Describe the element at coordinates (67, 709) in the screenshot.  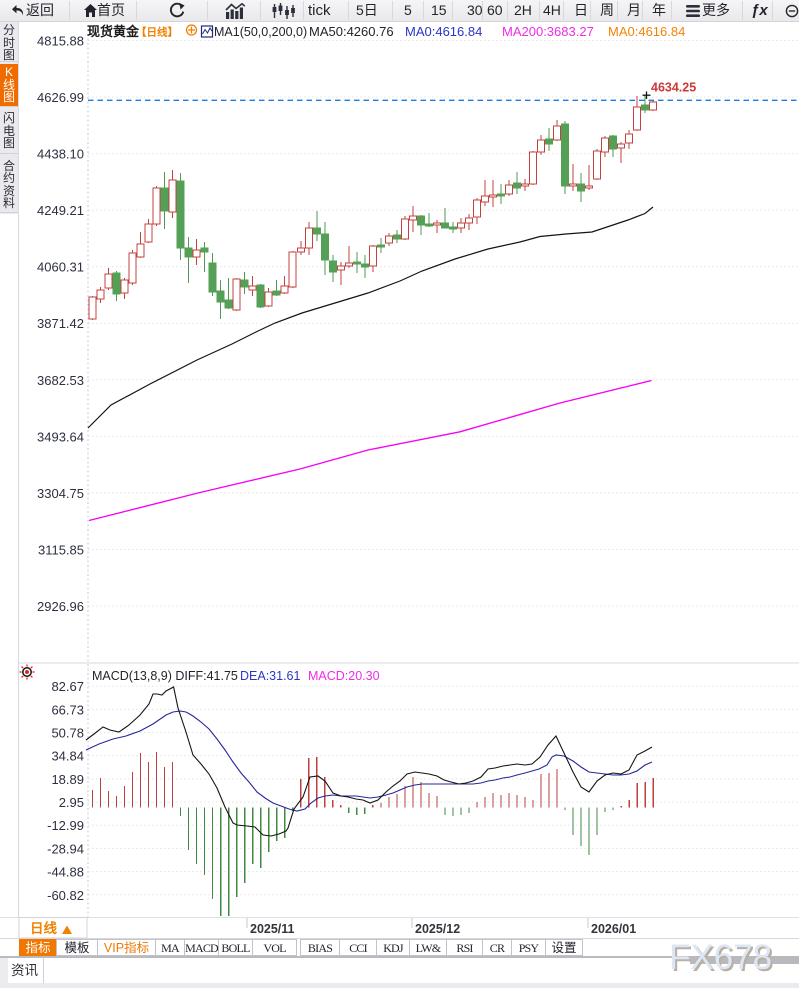
I see `svg-text: 66.73` at that location.